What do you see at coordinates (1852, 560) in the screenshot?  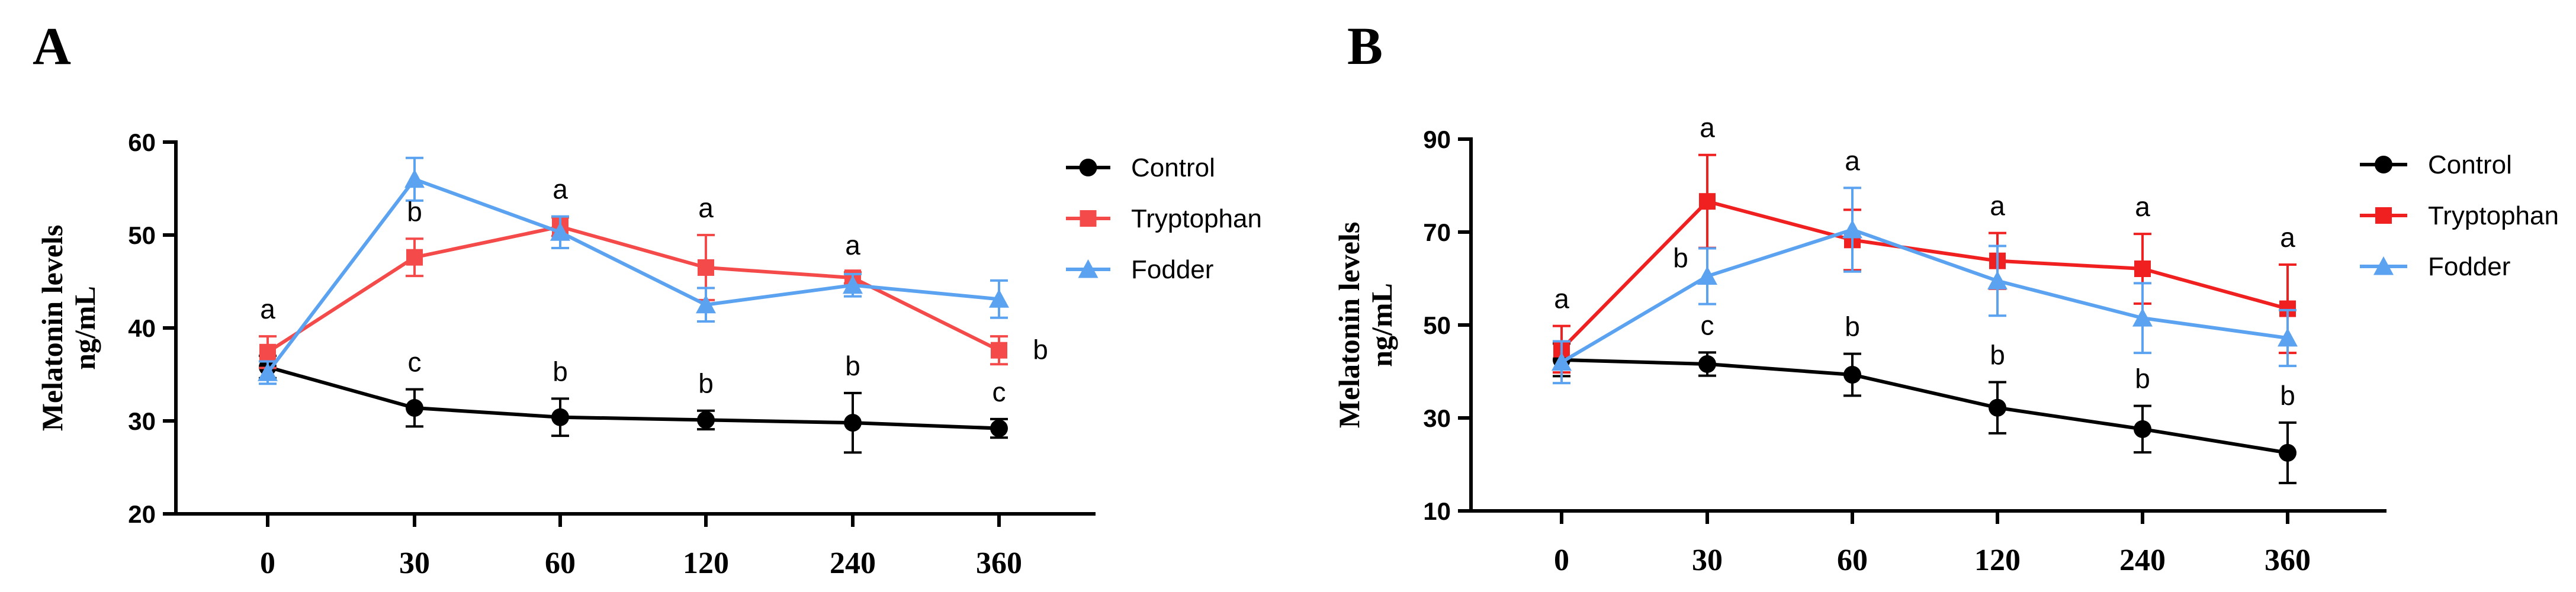 I see `x-tick-label: 60` at bounding box center [1852, 560].